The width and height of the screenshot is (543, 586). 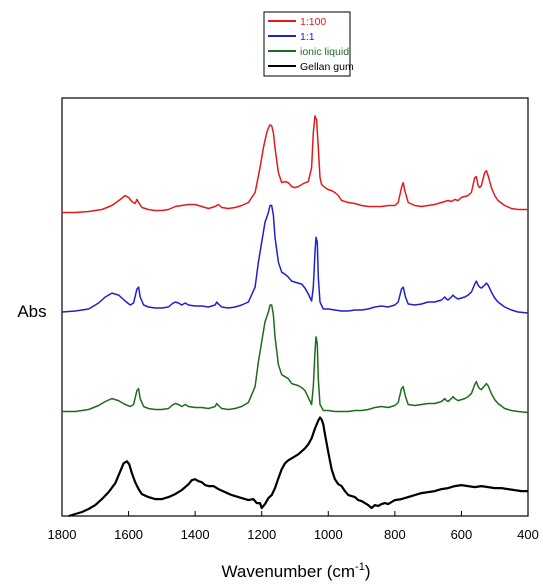 I want to click on x-tick-label: 800, so click(x=395, y=534).